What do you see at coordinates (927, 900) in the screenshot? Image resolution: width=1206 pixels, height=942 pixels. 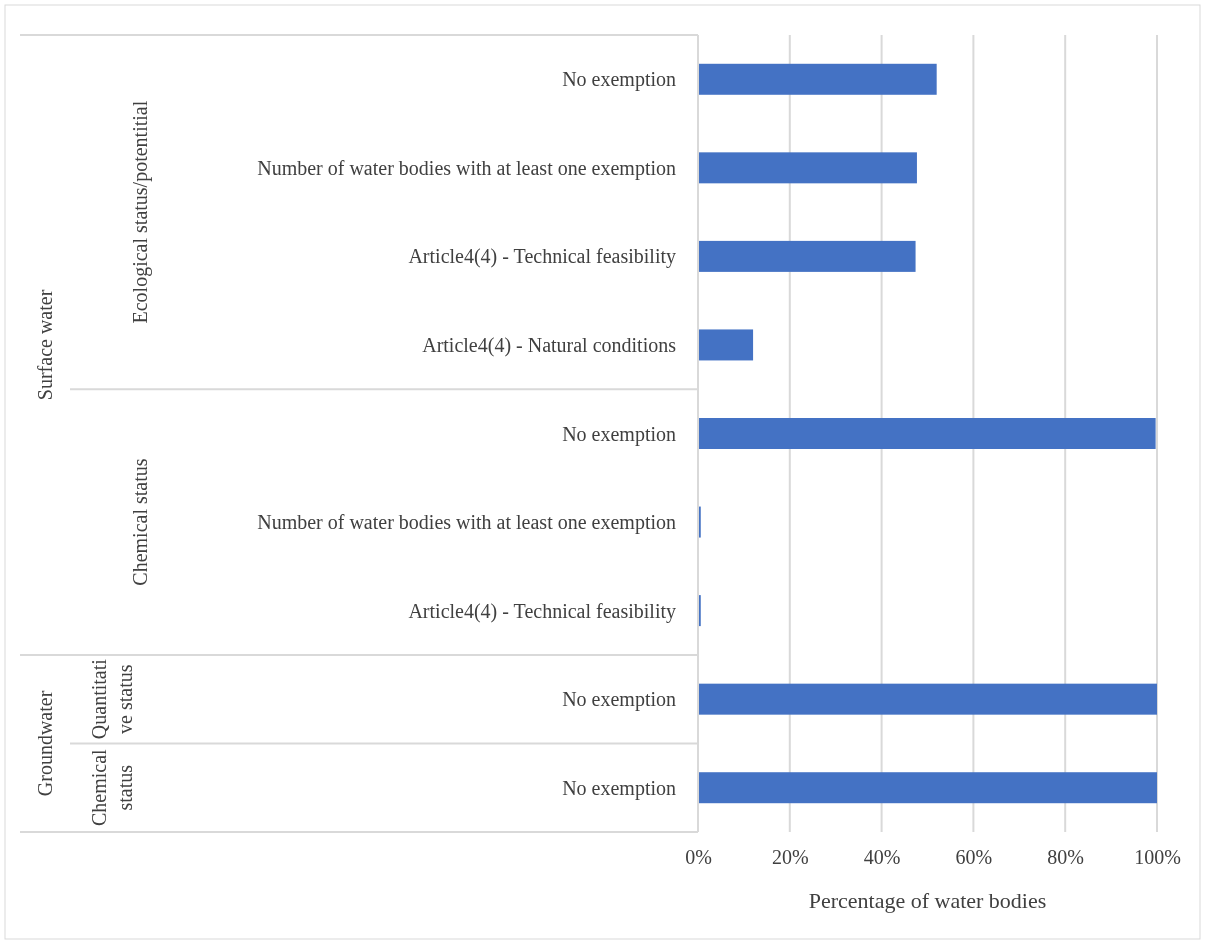 I see `x-axis-title: Percentage of water bodies` at bounding box center [927, 900].